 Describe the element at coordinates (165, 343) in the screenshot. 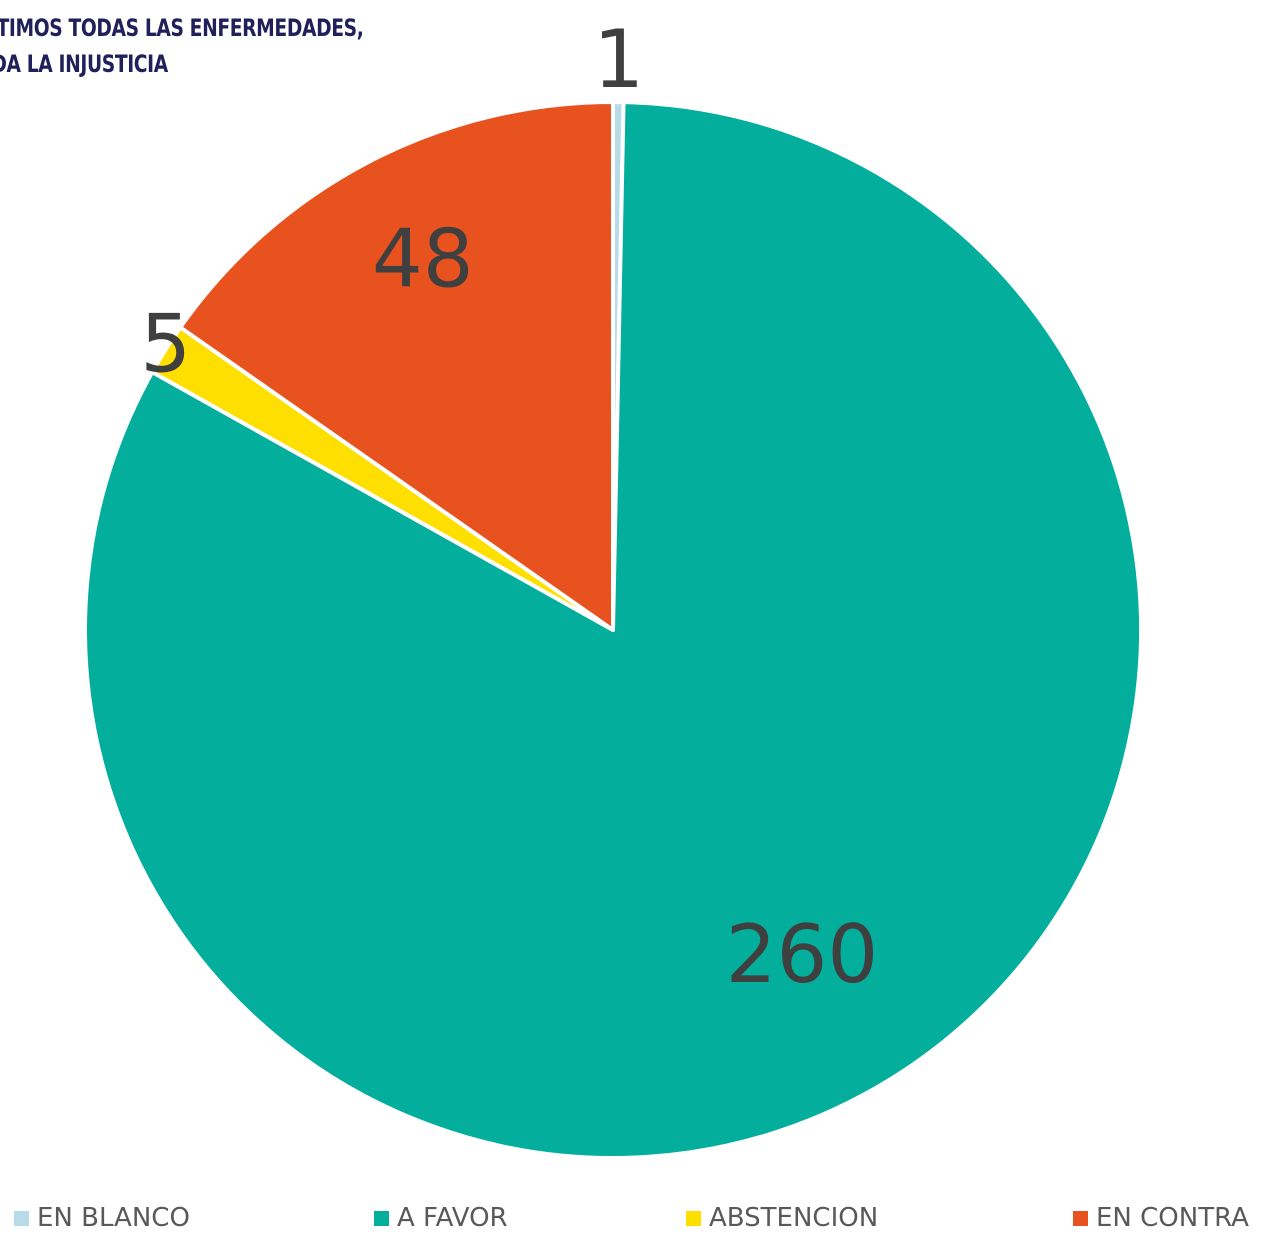

I see `data-label-abstencion: 5` at that location.